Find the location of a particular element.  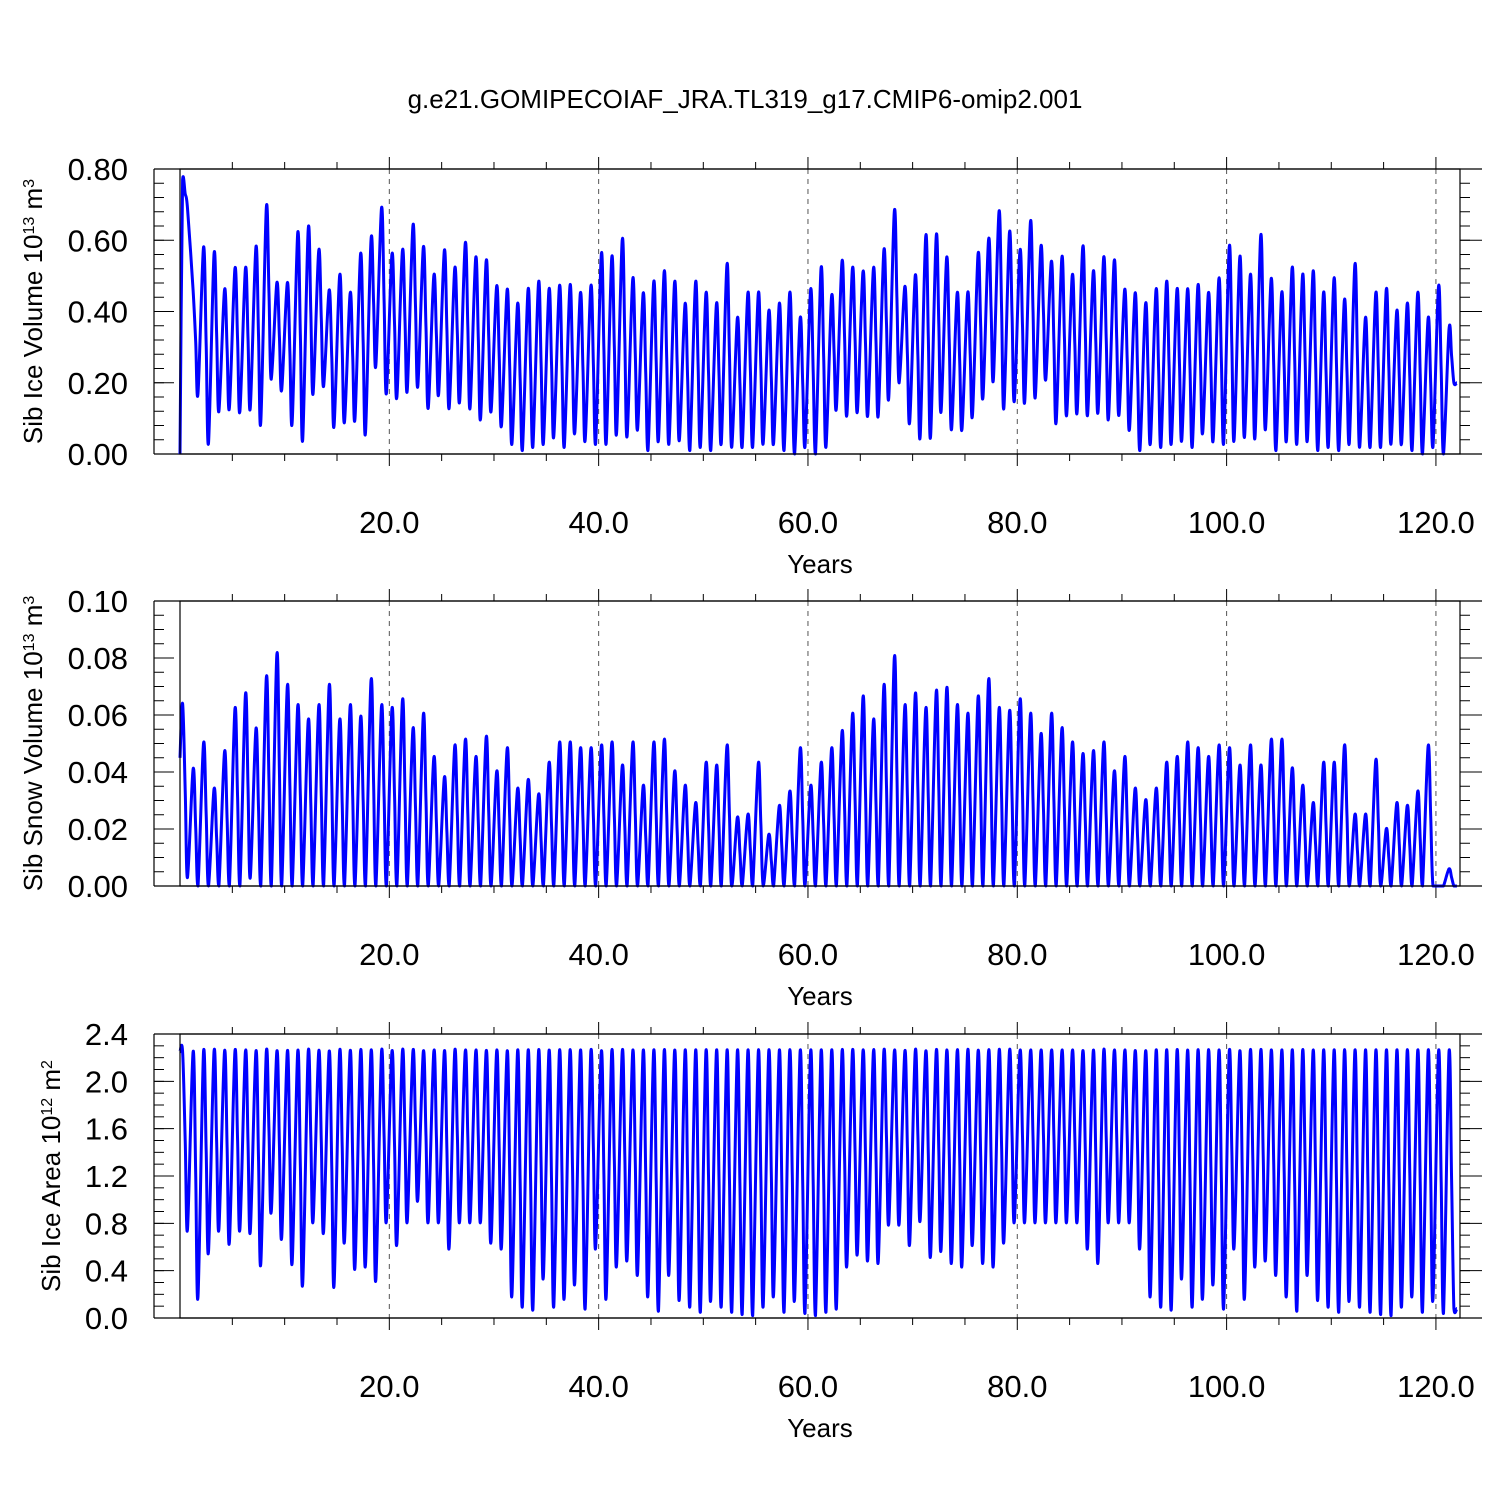

y-axis-label-unit-exponent: 2 is located at coordinates (47, 1064).